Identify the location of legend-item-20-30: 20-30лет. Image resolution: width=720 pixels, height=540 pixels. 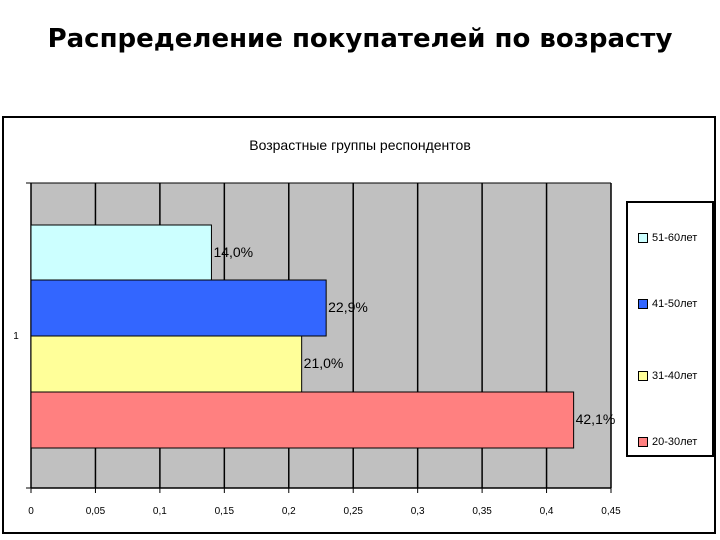
(667, 442).